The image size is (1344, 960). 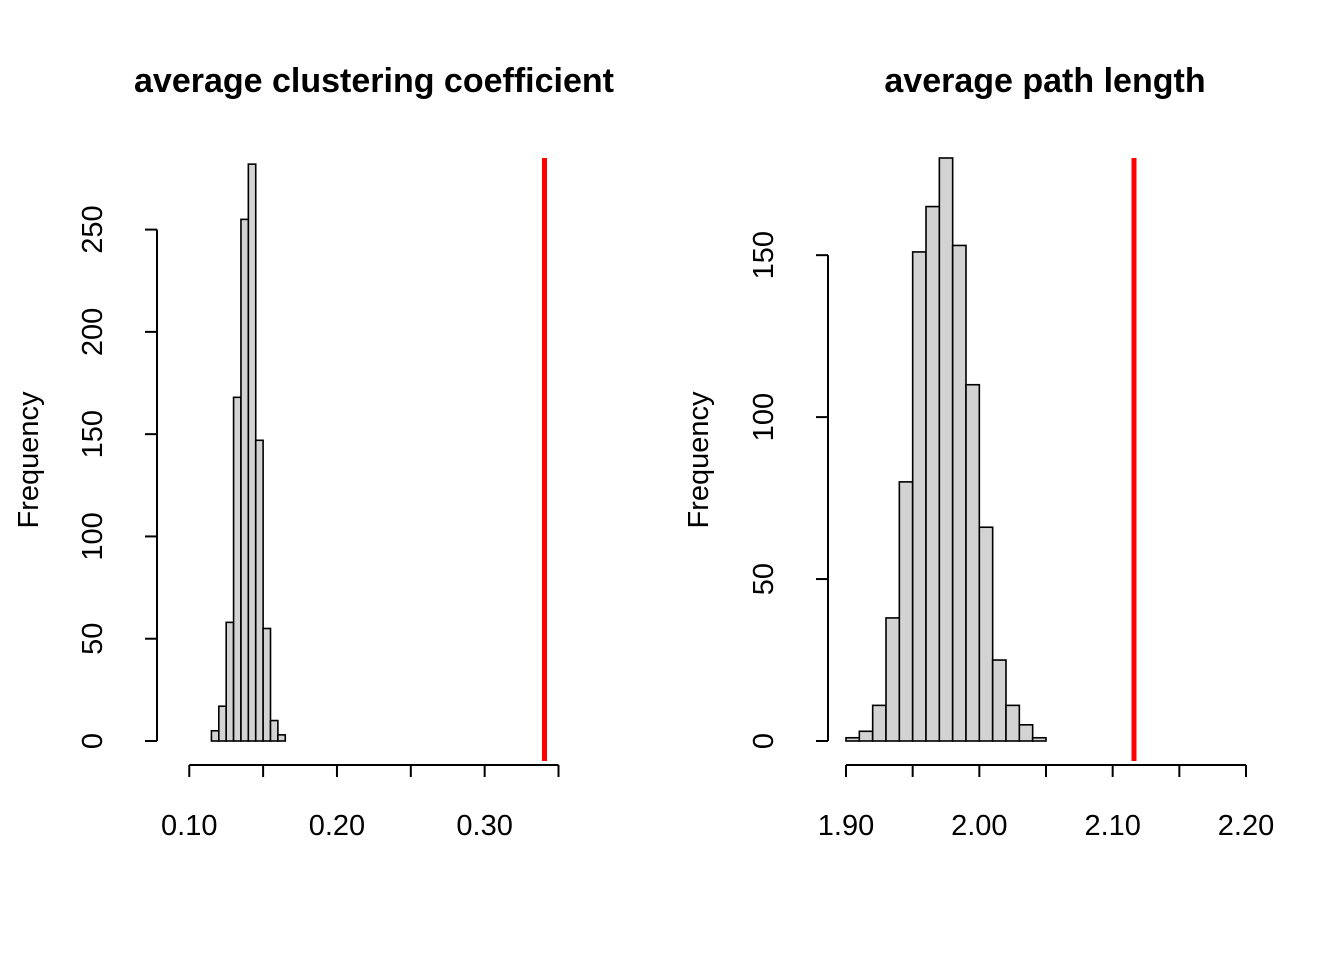 What do you see at coordinates (374, 81) in the screenshot?
I see `chart-title: average clustering coefficient` at bounding box center [374, 81].